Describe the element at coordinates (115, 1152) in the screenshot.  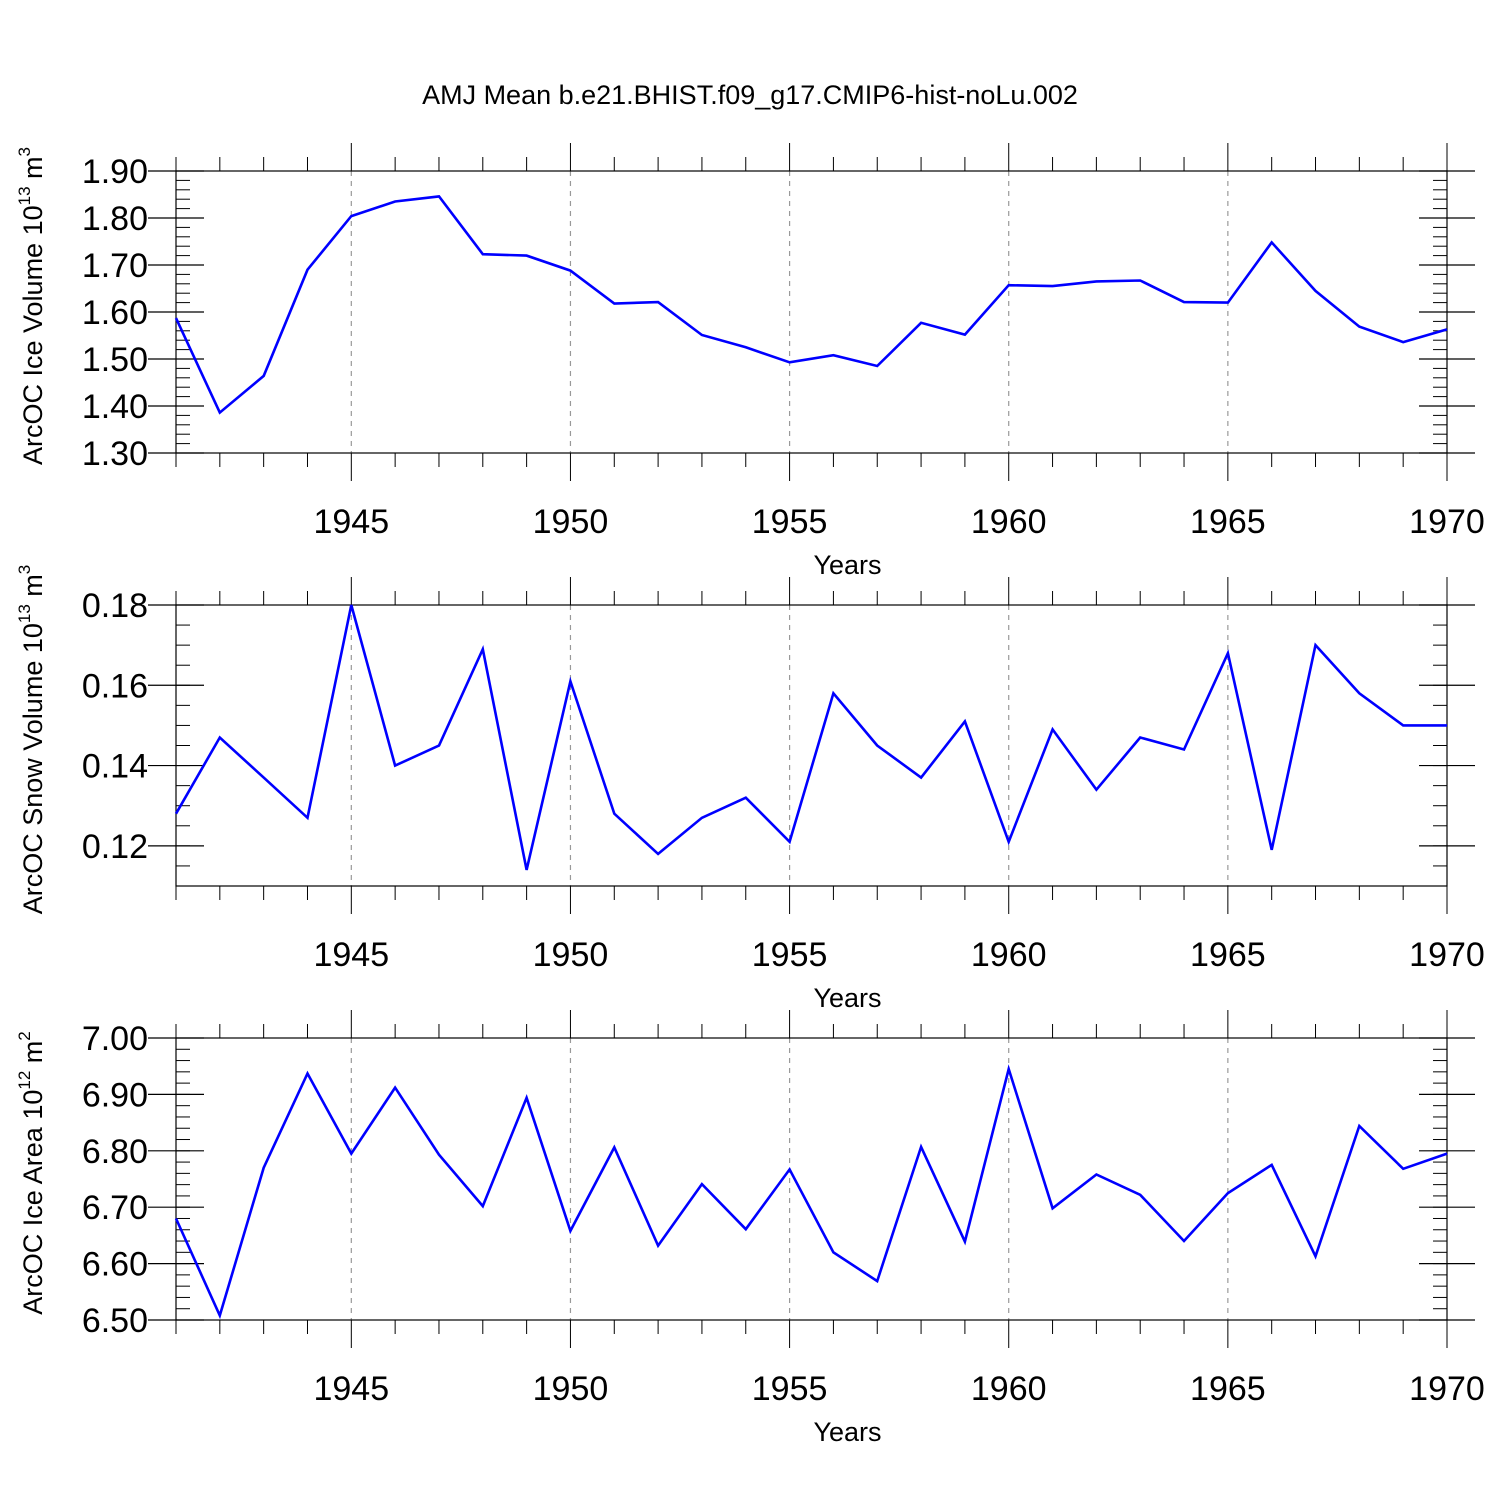
I see `y-tick-label: 6.80` at that location.